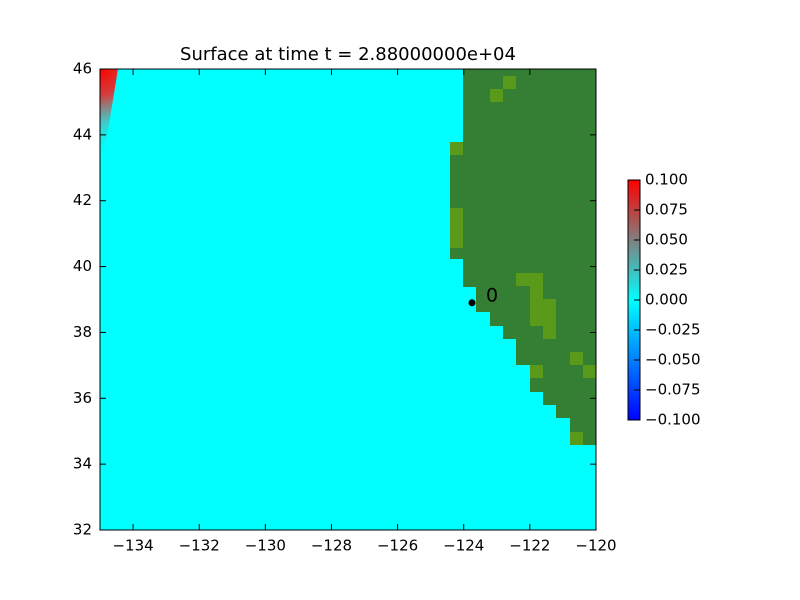  What do you see at coordinates (666, 300) in the screenshot?
I see `colorbar-tick-label: 0.000` at bounding box center [666, 300].